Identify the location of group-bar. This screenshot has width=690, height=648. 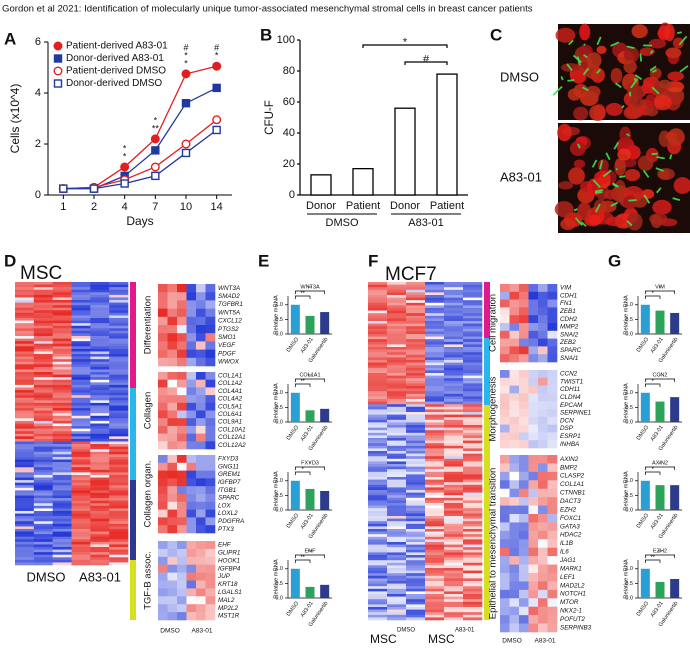
(133, 434).